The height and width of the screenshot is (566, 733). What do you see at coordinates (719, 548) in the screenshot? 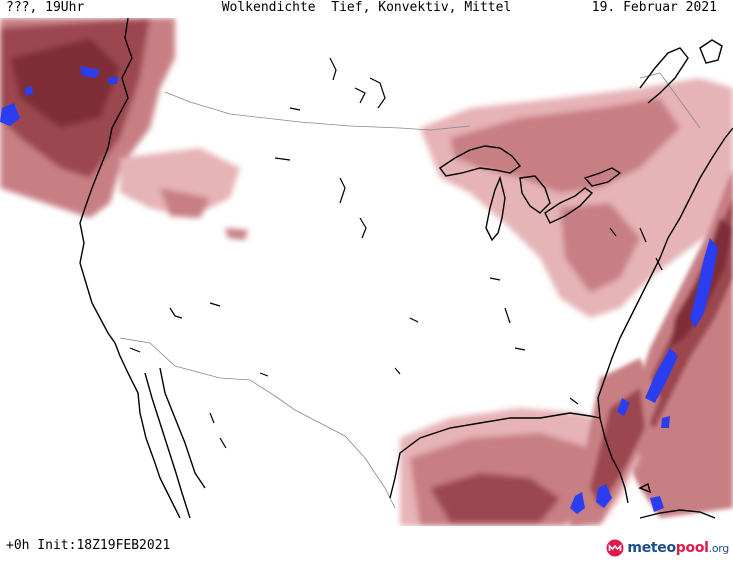
I see `logo-text-org: .org` at bounding box center [719, 548].